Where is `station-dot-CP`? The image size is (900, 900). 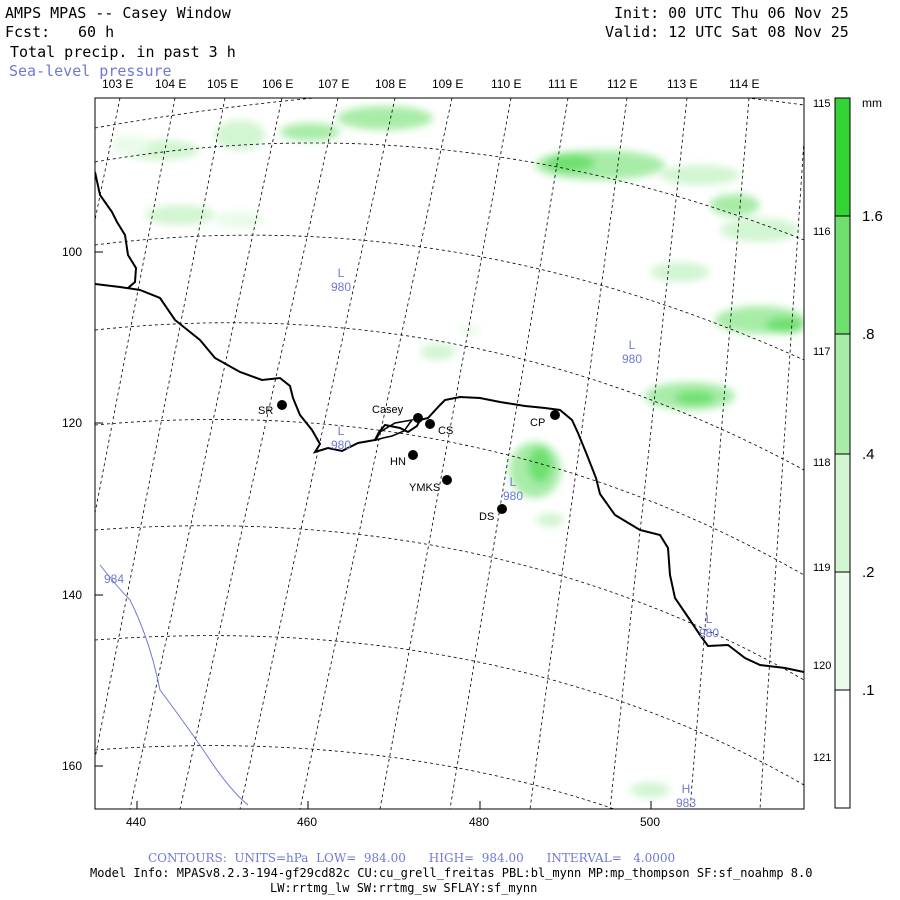 station-dot-CP is located at coordinates (555, 415).